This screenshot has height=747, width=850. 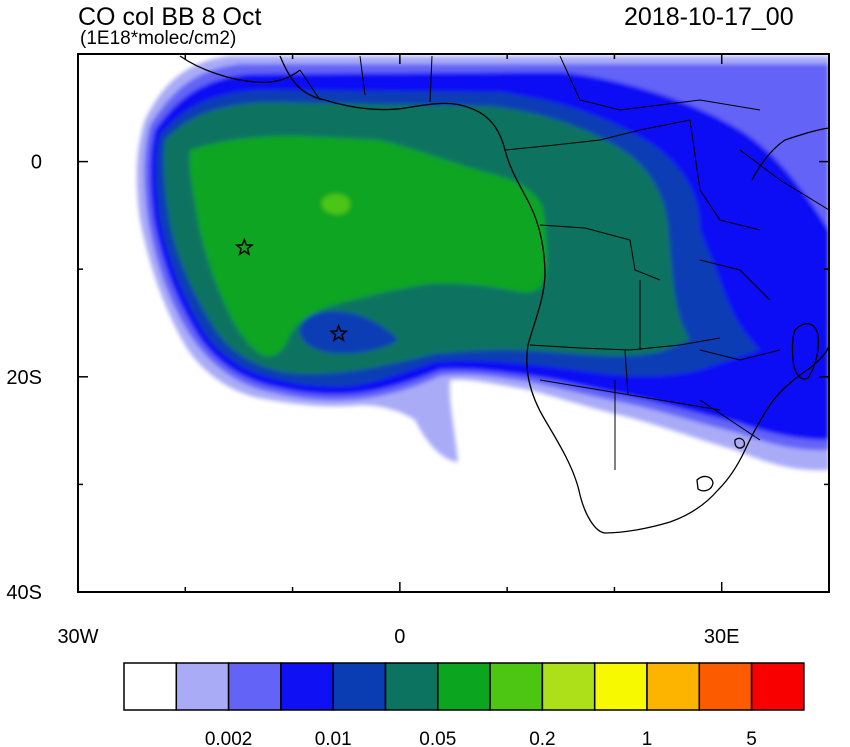 I want to click on colorbar-label: 0.05, so click(x=437, y=738).